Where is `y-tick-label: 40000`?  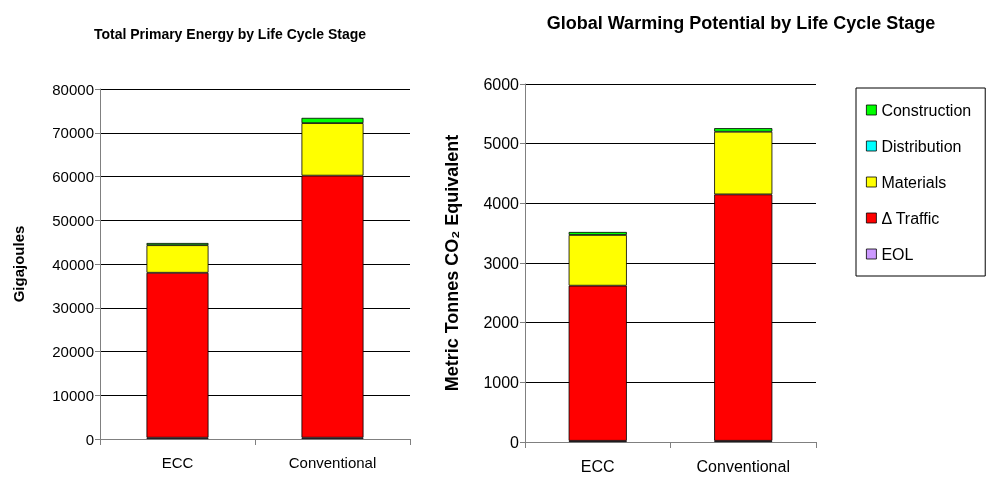
y-tick-label: 40000 is located at coordinates (73, 264).